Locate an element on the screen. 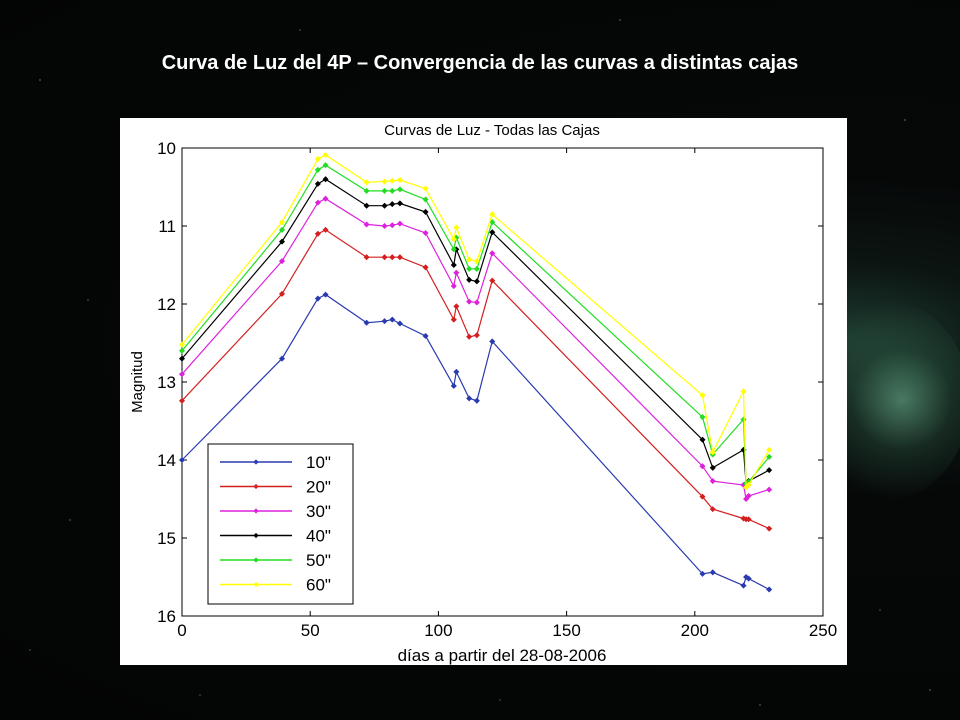  y-tick-label: 13 is located at coordinates (166, 382).